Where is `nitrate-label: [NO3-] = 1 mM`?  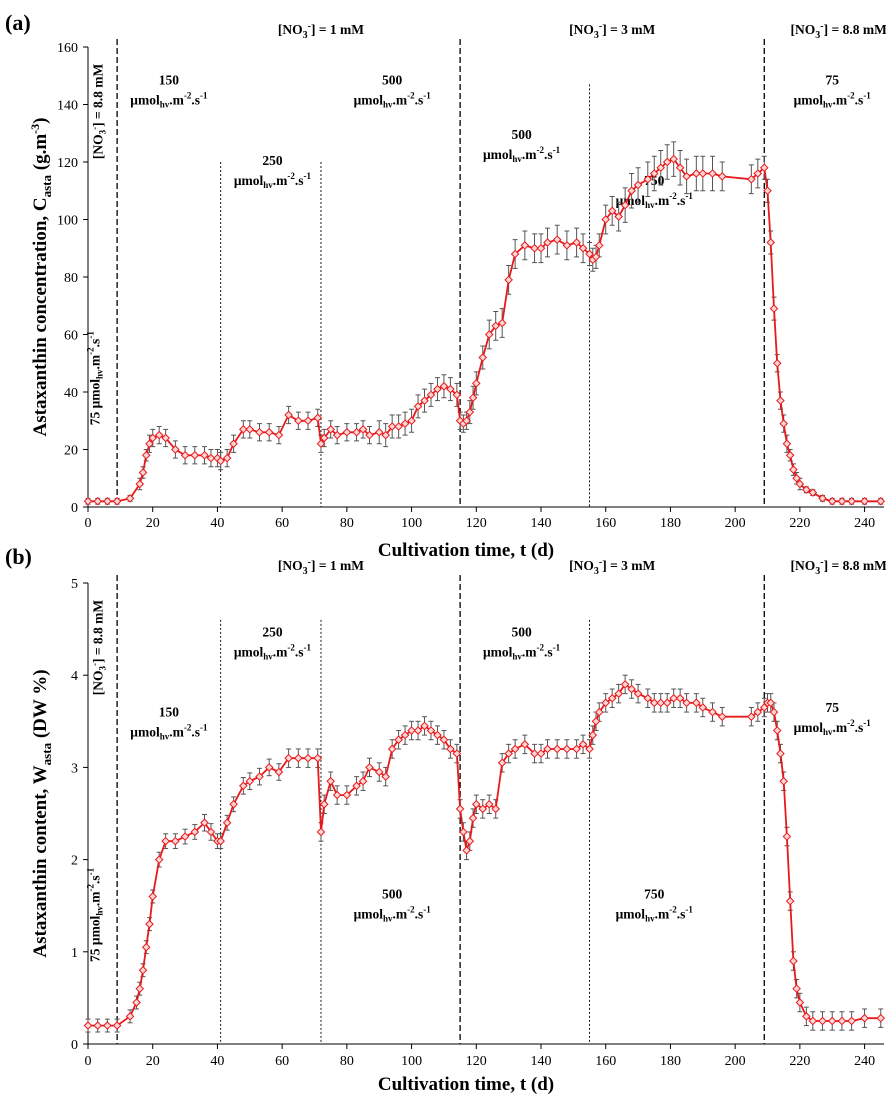
nitrate-label: [NO3-] = 1 mM is located at coordinates (321, 31).